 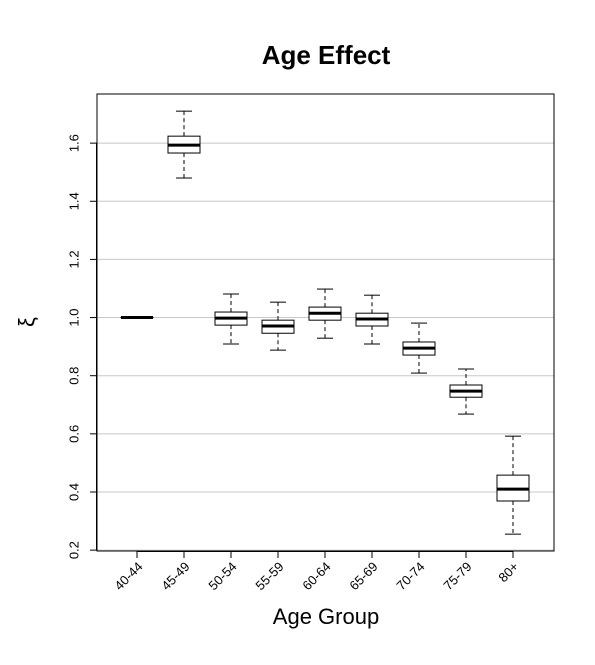 What do you see at coordinates (508, 572) in the screenshot?
I see `x-tick-label: 80+` at bounding box center [508, 572].